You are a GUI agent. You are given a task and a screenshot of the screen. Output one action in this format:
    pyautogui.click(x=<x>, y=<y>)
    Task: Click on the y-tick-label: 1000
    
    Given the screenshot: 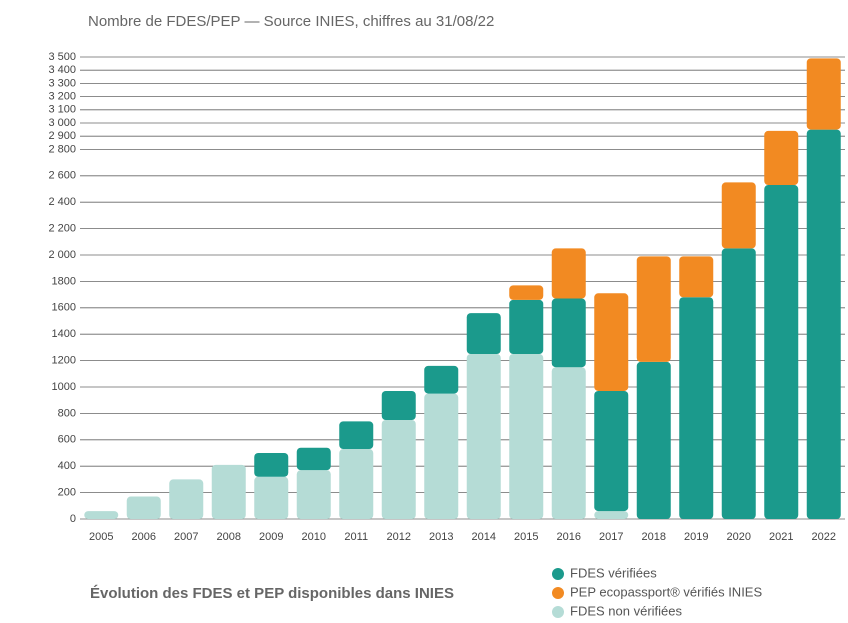 What is the action you would take?
    pyautogui.click(x=64, y=387)
    